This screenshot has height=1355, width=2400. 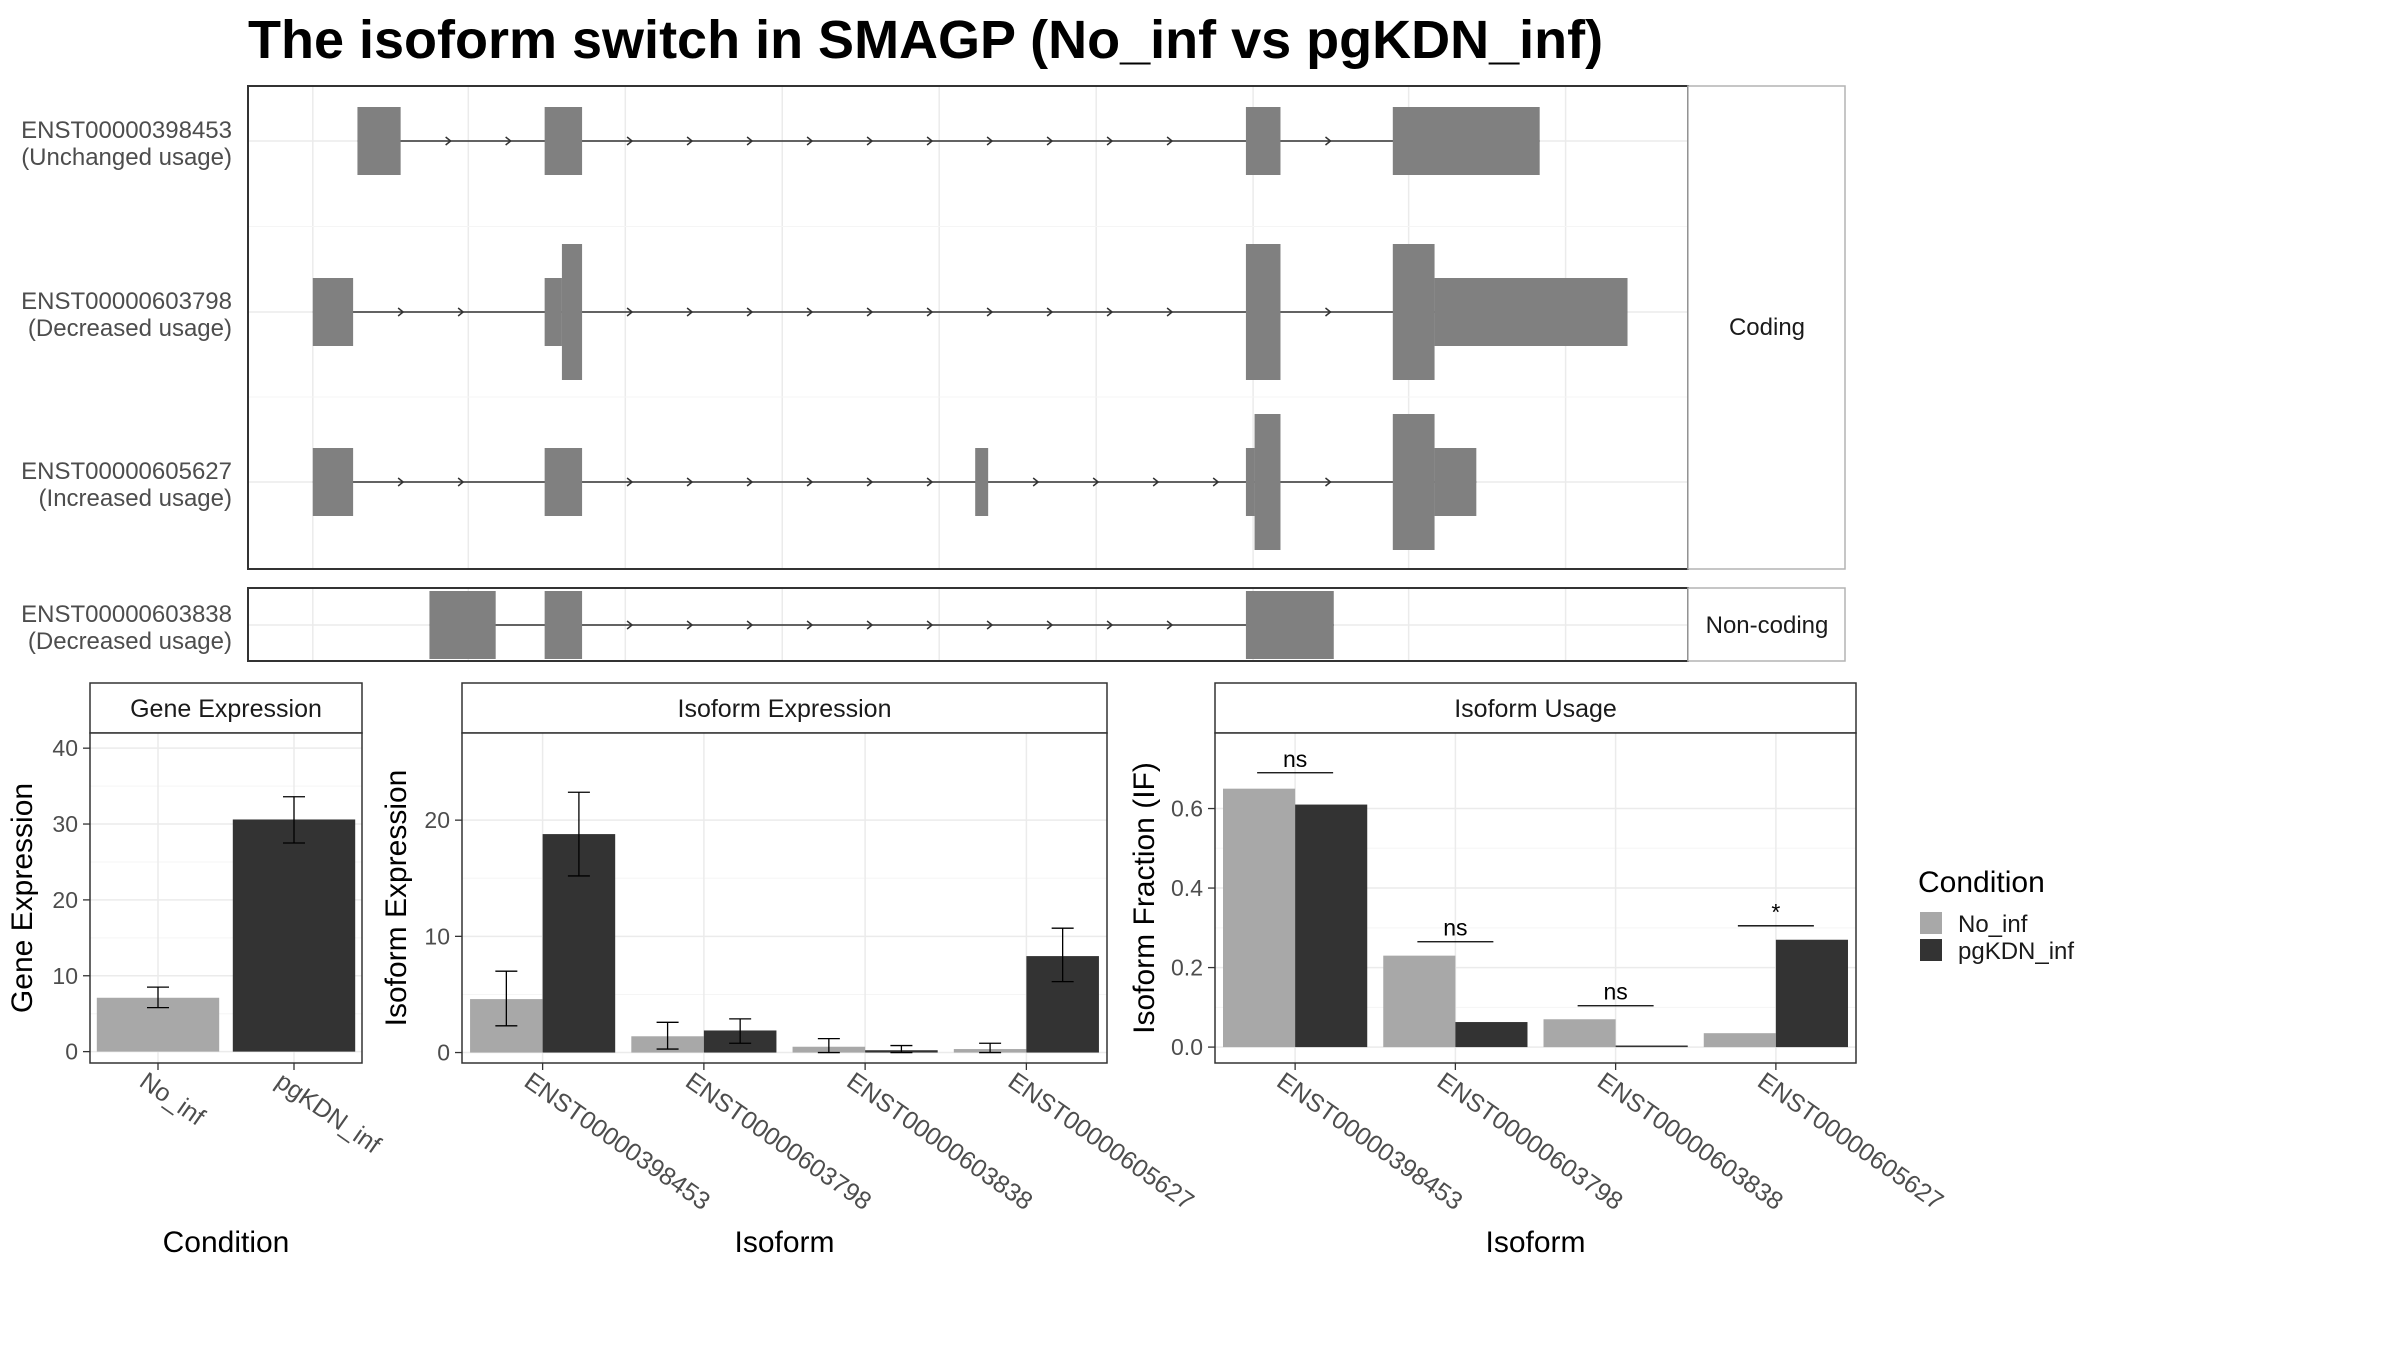 I want to click on panel-strip-title: Isoform Expression, so click(x=785, y=709).